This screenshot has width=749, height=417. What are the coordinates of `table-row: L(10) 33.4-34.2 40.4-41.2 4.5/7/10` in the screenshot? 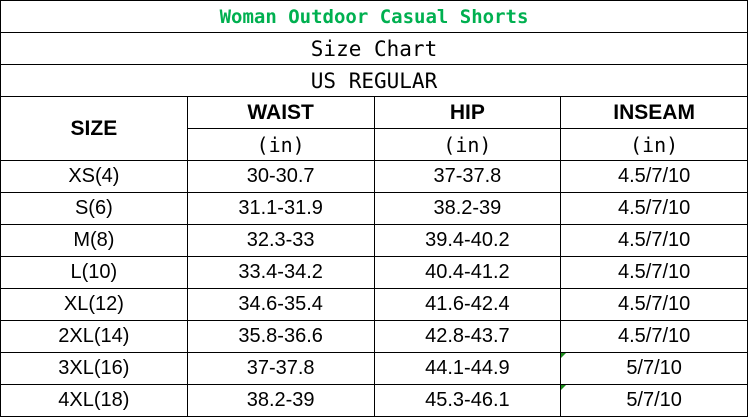 It's located at (374, 272).